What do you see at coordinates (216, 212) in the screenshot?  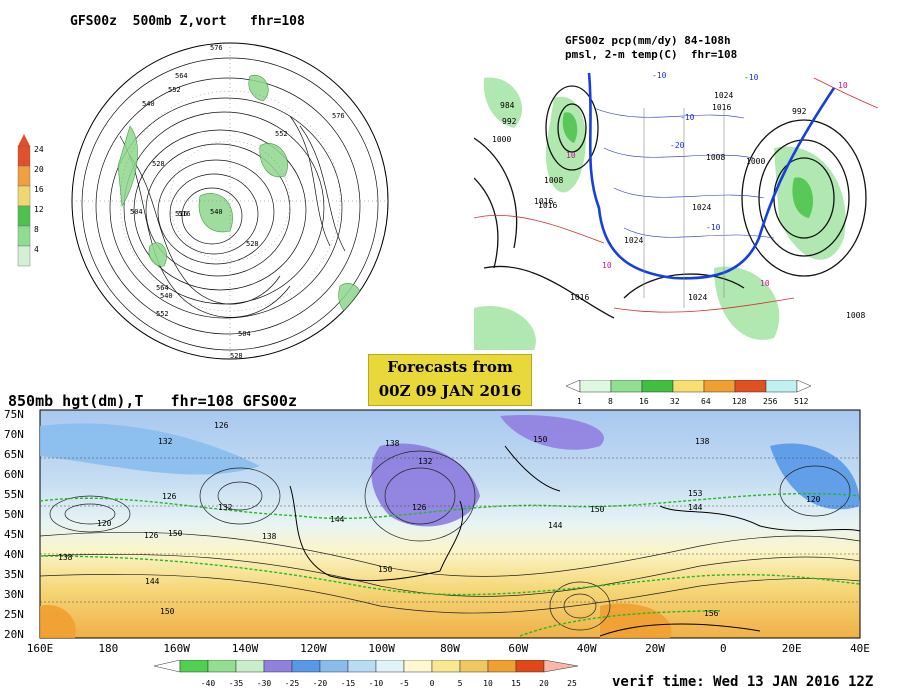 I see `polar-contour-label: 540` at bounding box center [216, 212].